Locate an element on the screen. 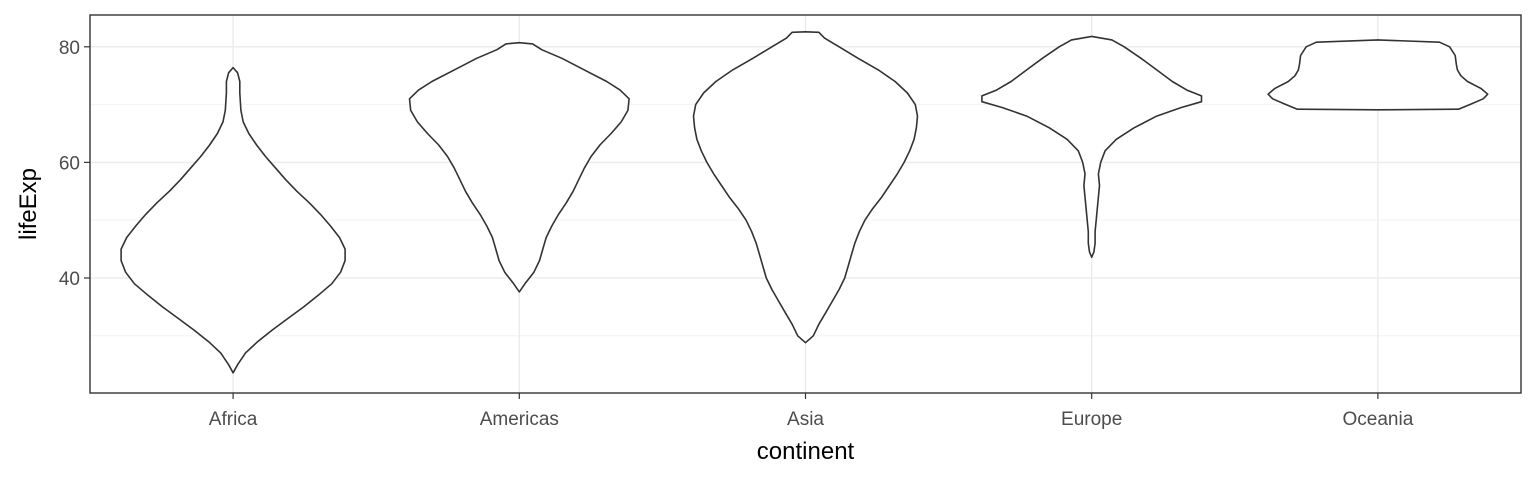  y-axis: 40 60 80 is located at coordinates (74, 164).